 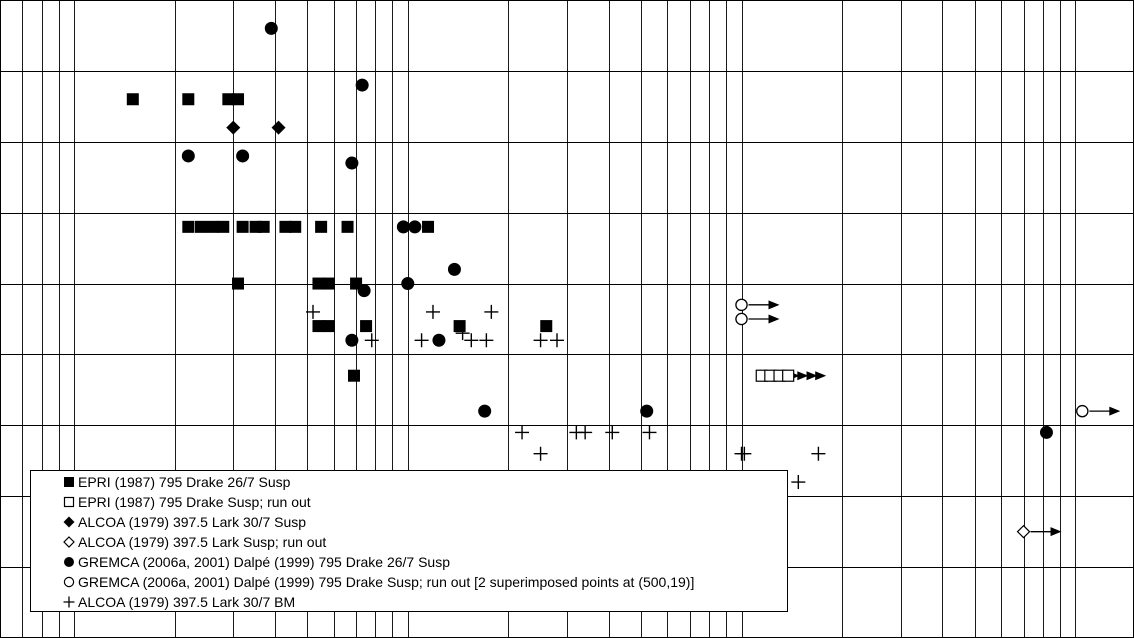 What do you see at coordinates (69, 582) in the screenshot?
I see `circle-open-icon` at bounding box center [69, 582].